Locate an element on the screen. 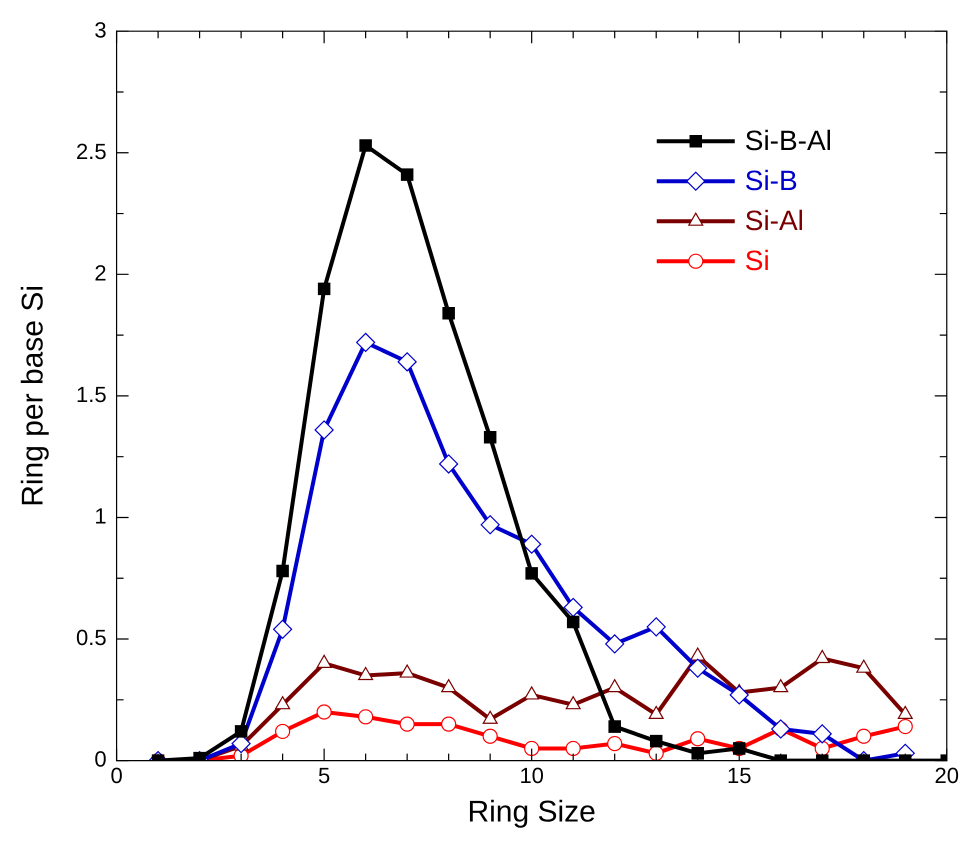 Image resolution: width=970 pixels, height=843 pixels. x-tick-label: 5 is located at coordinates (324, 775).